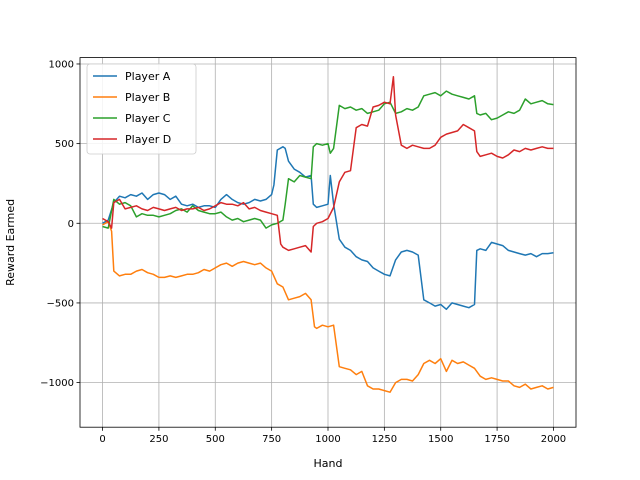 The image size is (640, 480). Describe the element at coordinates (158, 439) in the screenshot. I see `x-tick-label: 250` at that location.